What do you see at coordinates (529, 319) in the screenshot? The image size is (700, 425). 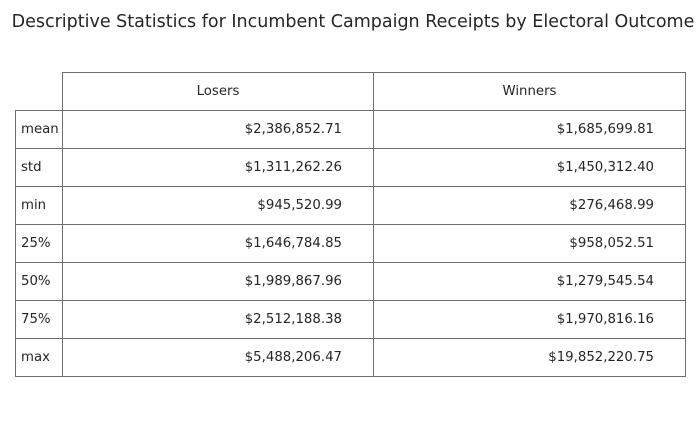 I see `cell-winners: $1,970,816.16` at bounding box center [529, 319].